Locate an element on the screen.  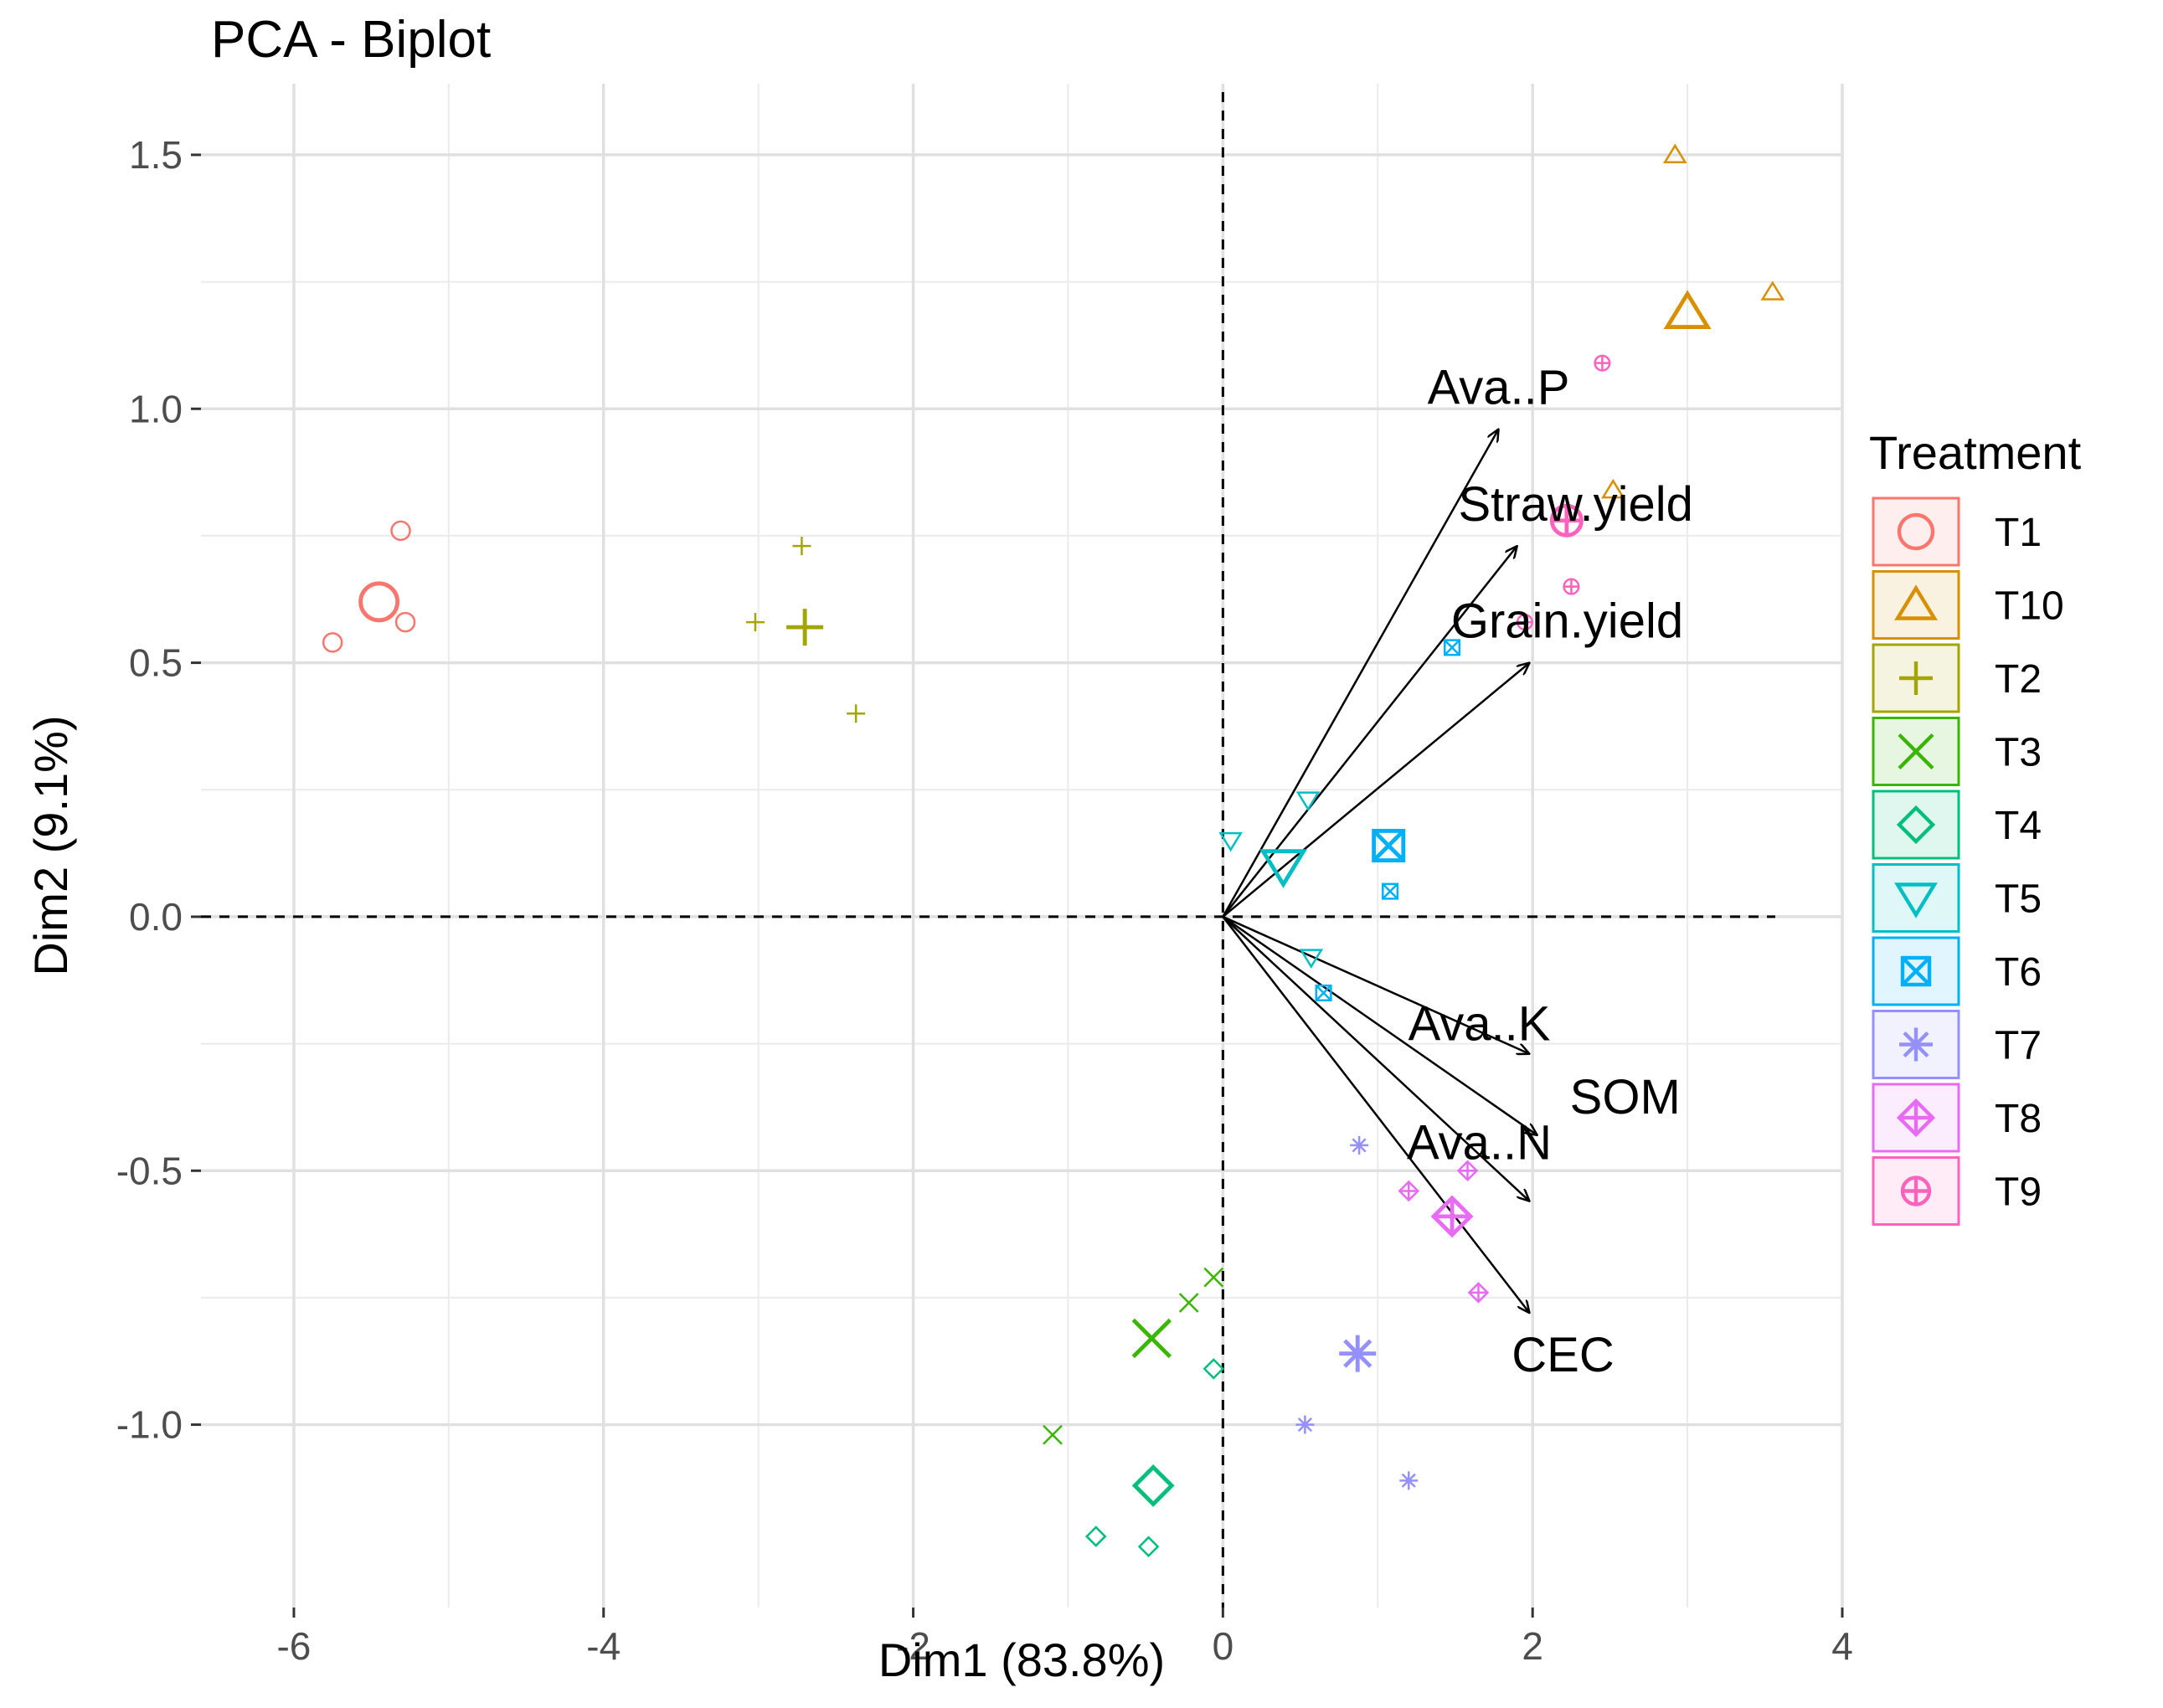
legend-key-t1 is located at coordinates (1916, 531).